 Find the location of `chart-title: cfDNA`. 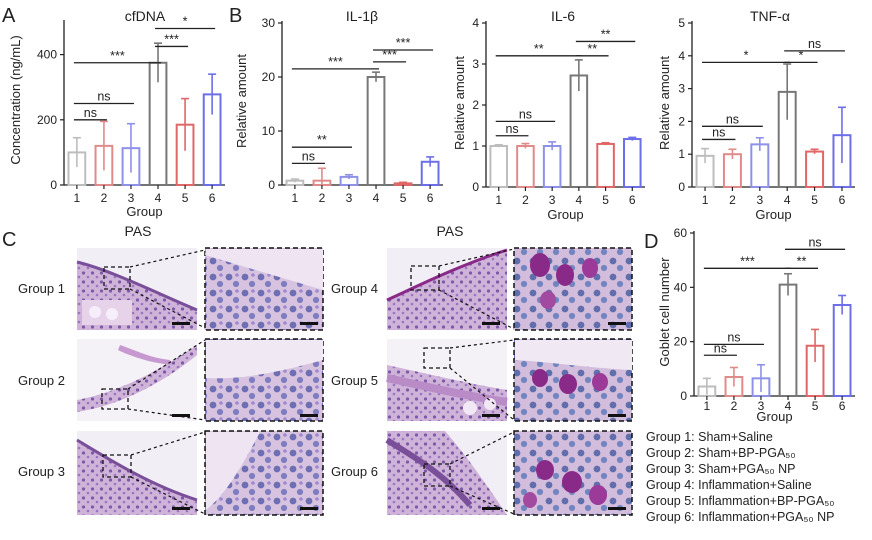

chart-title: cfDNA is located at coordinates (145, 16).